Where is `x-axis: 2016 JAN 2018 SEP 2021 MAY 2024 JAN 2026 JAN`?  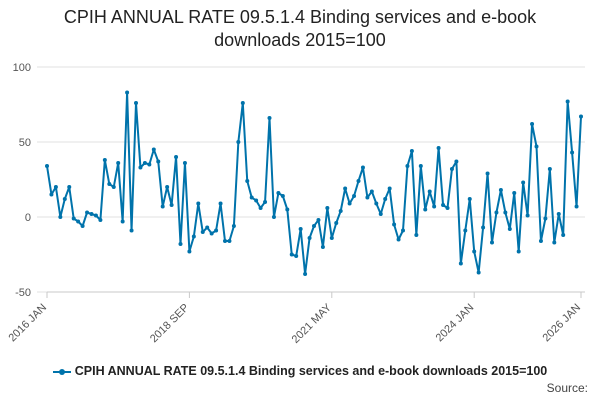 x-axis: 2016 JAN 2018 SEP 2021 MAY 2024 JAN 2026 JAN is located at coordinates (295, 318).